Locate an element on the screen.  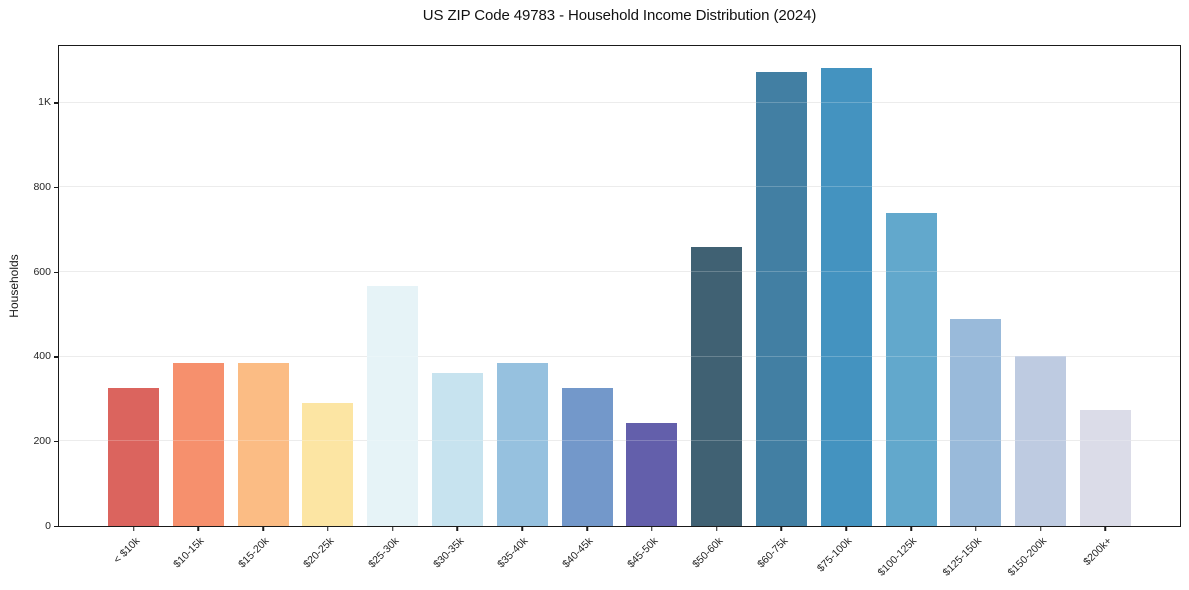
x-tick-label: $25-30k is located at coordinates (383, 553).